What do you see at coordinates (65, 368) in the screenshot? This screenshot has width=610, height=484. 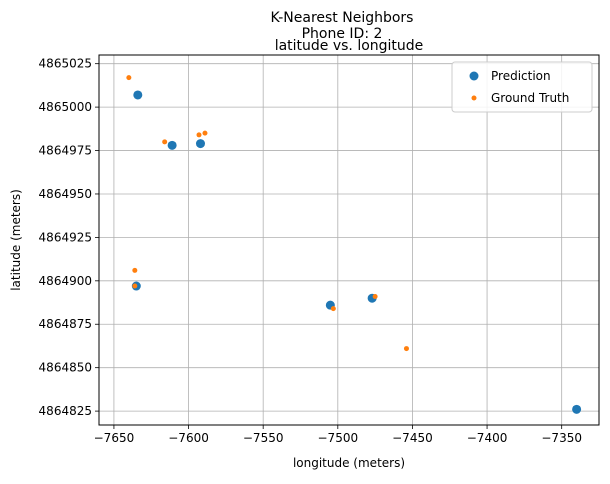 I see `y-tick-label: 4864850` at bounding box center [65, 368].